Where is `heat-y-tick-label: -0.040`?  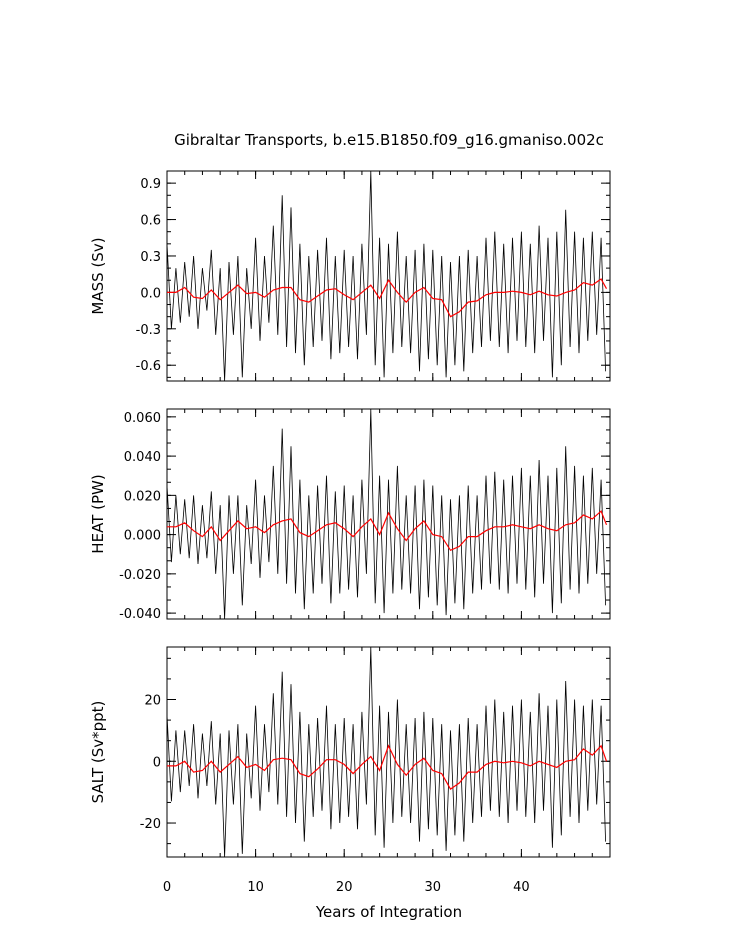
heat-y-tick-label: -0.040 is located at coordinates (140, 614).